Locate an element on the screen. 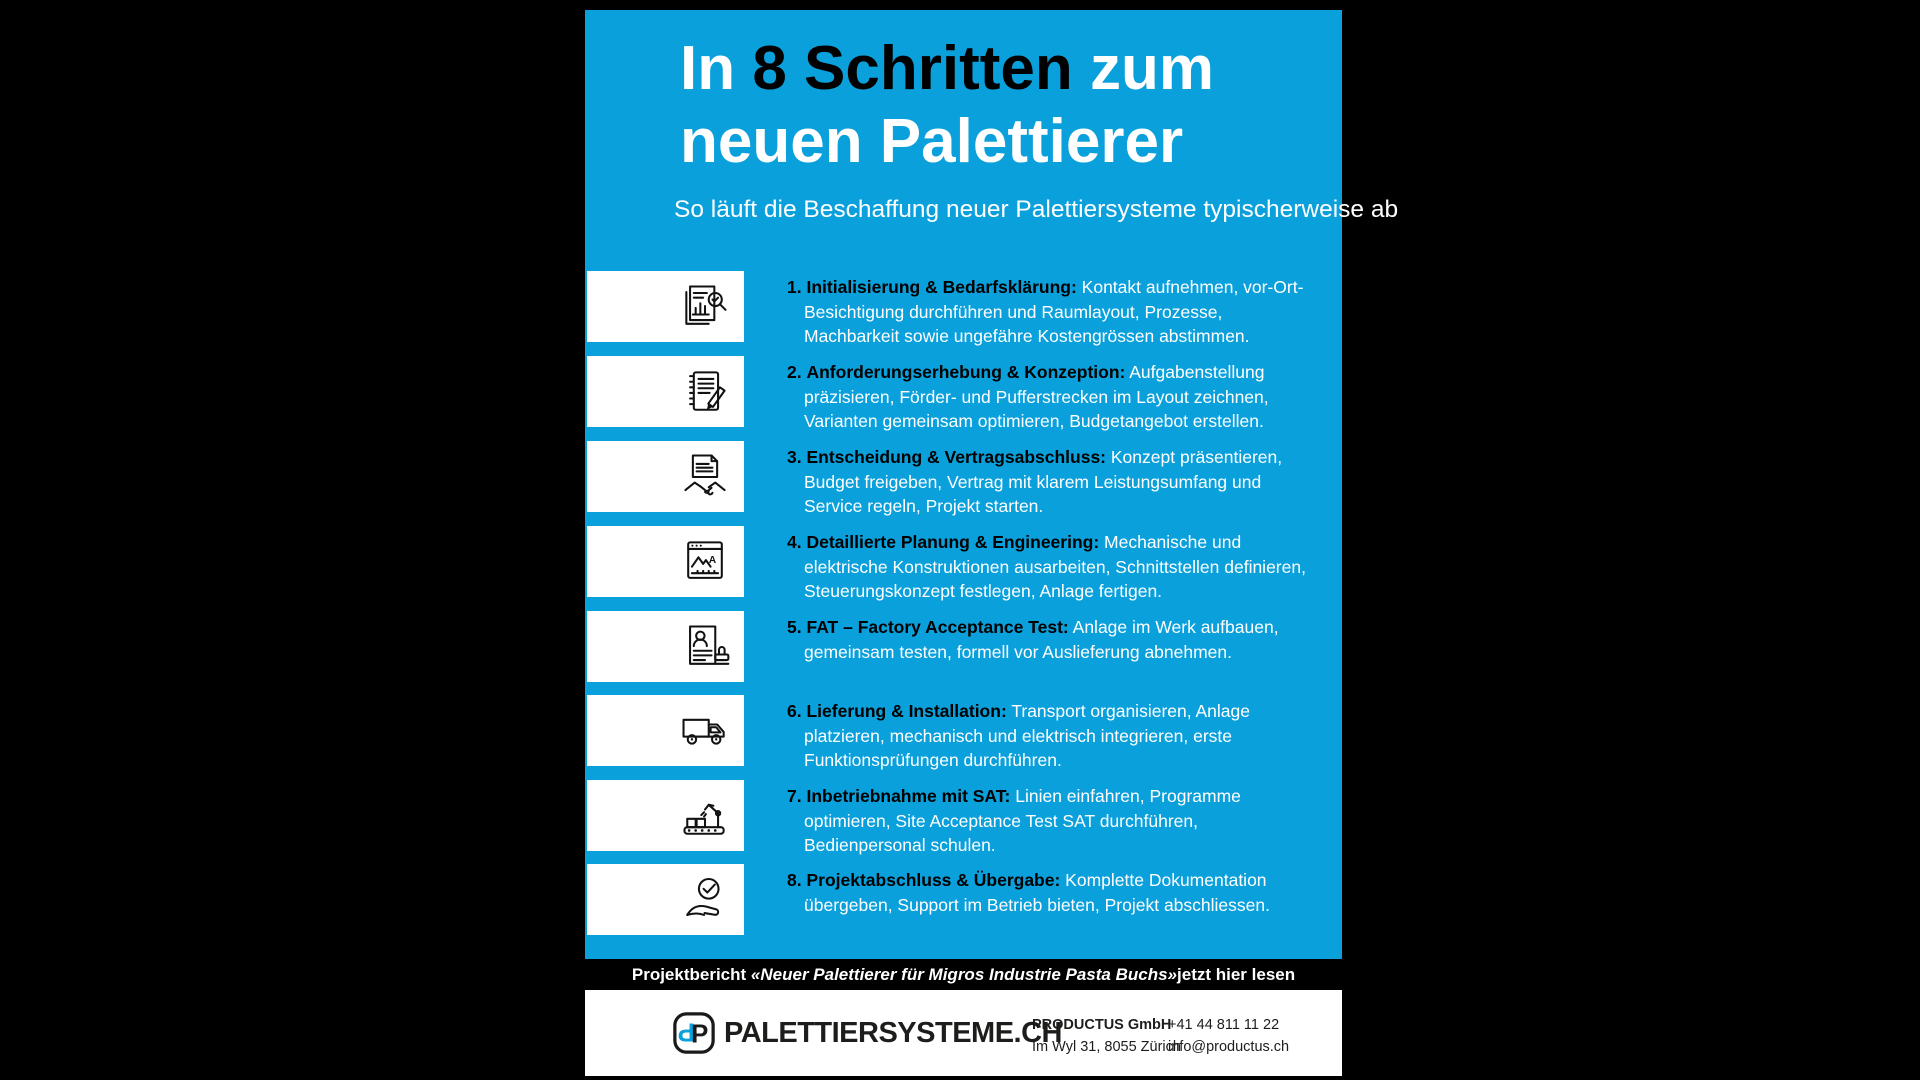  palletizer-robot-icon is located at coordinates (704, 819).